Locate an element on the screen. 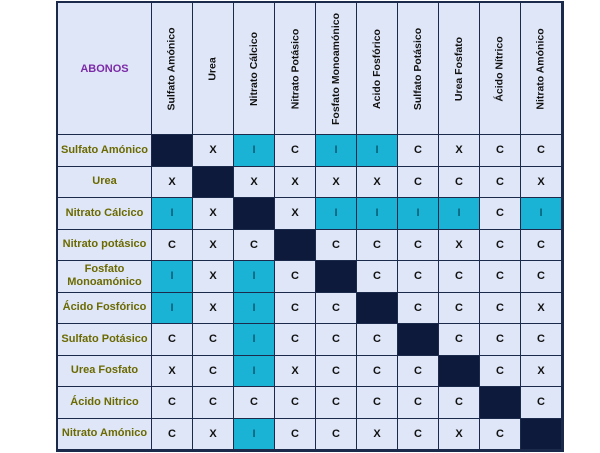 The height and width of the screenshot is (453, 600). row-header: Urea is located at coordinates (105, 182).